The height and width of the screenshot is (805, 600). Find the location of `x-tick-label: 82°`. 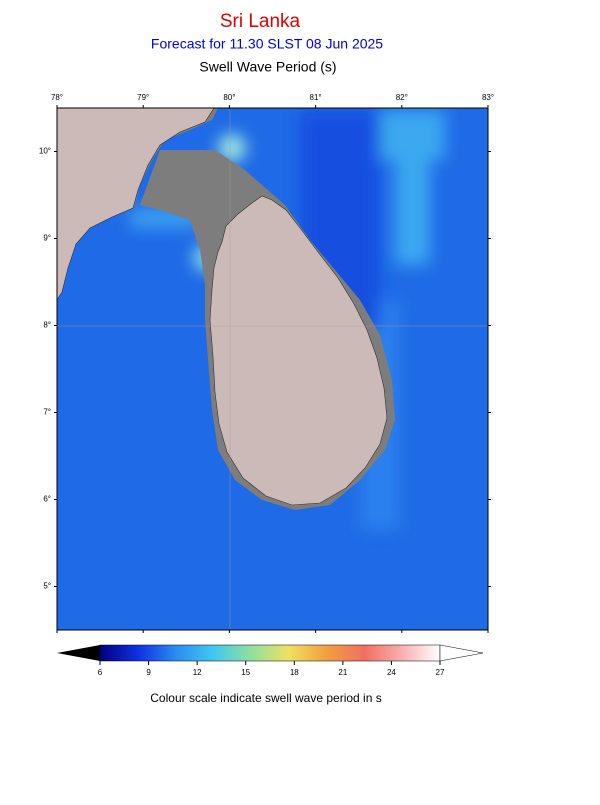

x-tick-label: 82° is located at coordinates (402, 97).